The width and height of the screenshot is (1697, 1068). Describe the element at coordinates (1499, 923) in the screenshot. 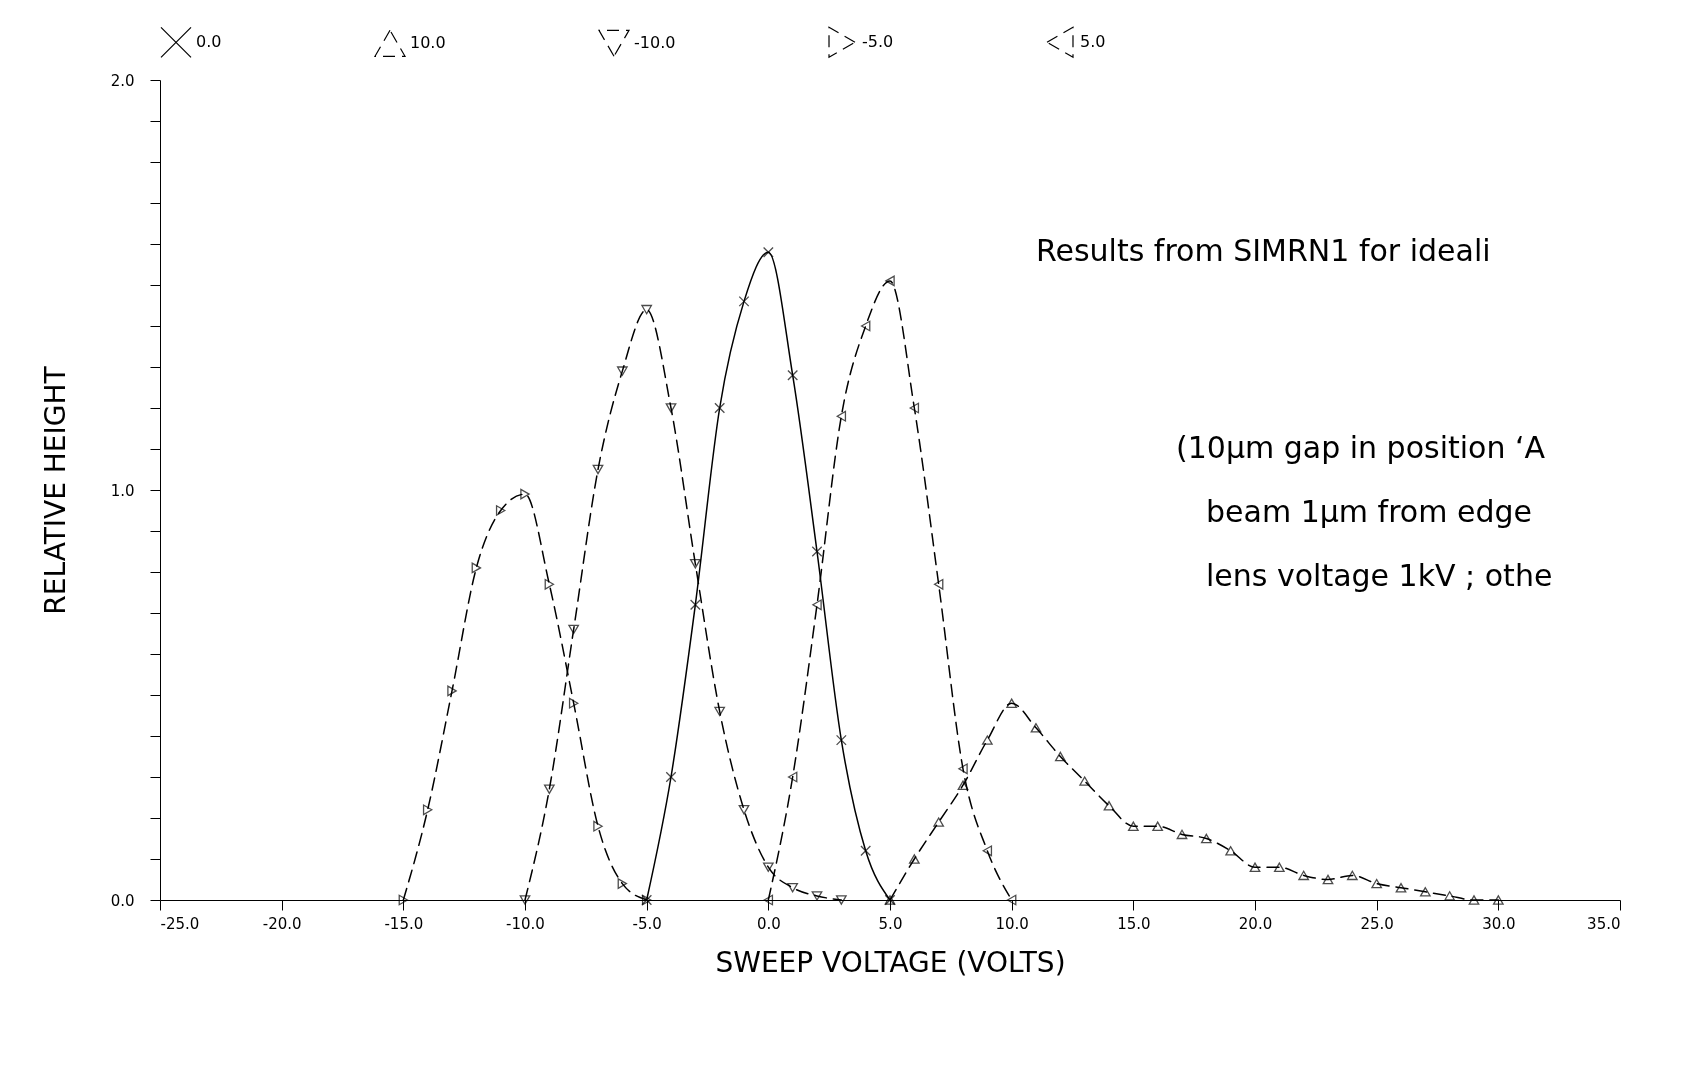

I see `x-tick-label: 30.0` at that location.